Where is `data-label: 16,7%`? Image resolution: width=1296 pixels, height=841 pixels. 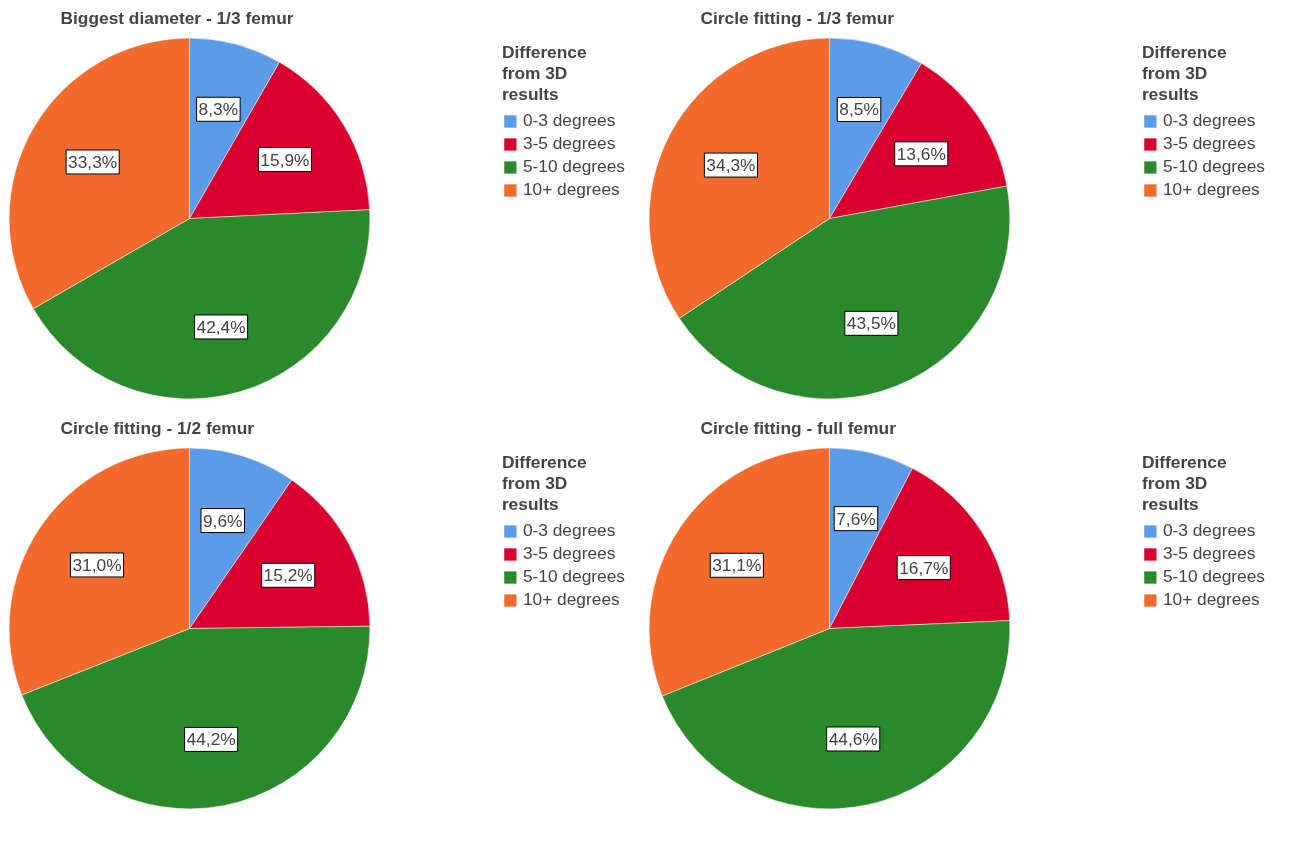
data-label: 16,7% is located at coordinates (924, 567).